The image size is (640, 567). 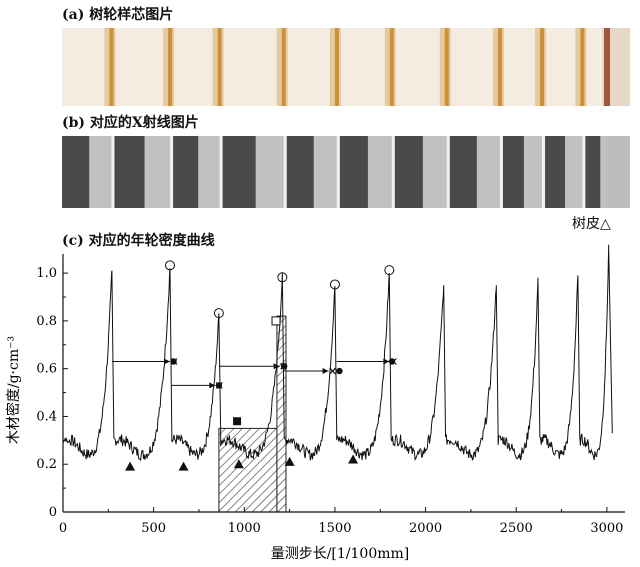 What do you see at coordinates (334, 528) in the screenshot?
I see `x-tick-label: 1500` at bounding box center [334, 528].